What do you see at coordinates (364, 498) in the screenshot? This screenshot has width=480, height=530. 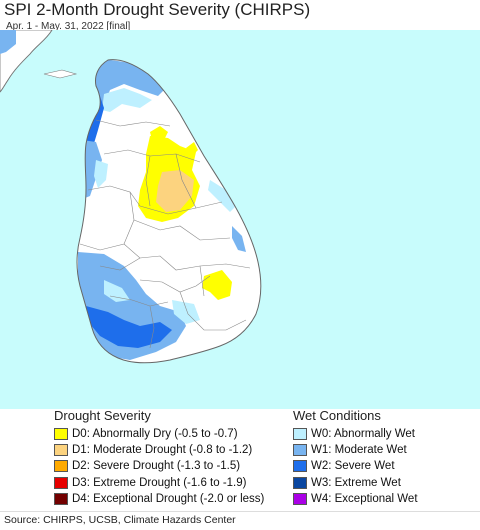 I see `legend-label-w4: W4: Exceptional Wet` at bounding box center [364, 498].